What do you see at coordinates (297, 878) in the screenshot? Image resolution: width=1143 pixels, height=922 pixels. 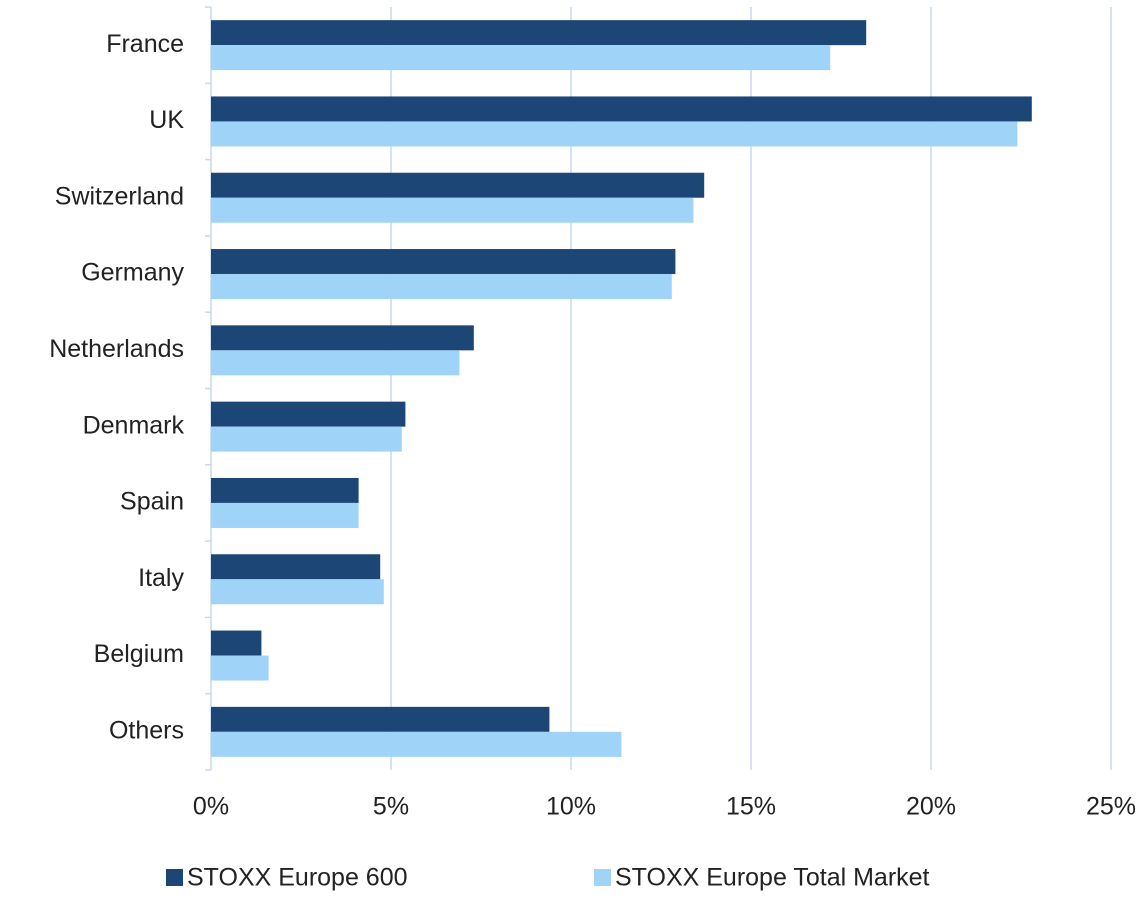 I see `legend-label: STOXX Europe 600` at bounding box center [297, 878].